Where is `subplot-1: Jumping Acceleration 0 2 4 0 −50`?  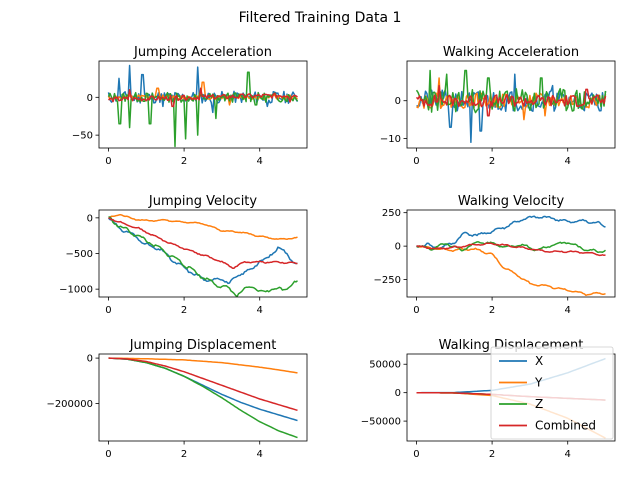 subplot-1: Jumping Acceleration 0 2 4 0 −50 is located at coordinates (190, 106).